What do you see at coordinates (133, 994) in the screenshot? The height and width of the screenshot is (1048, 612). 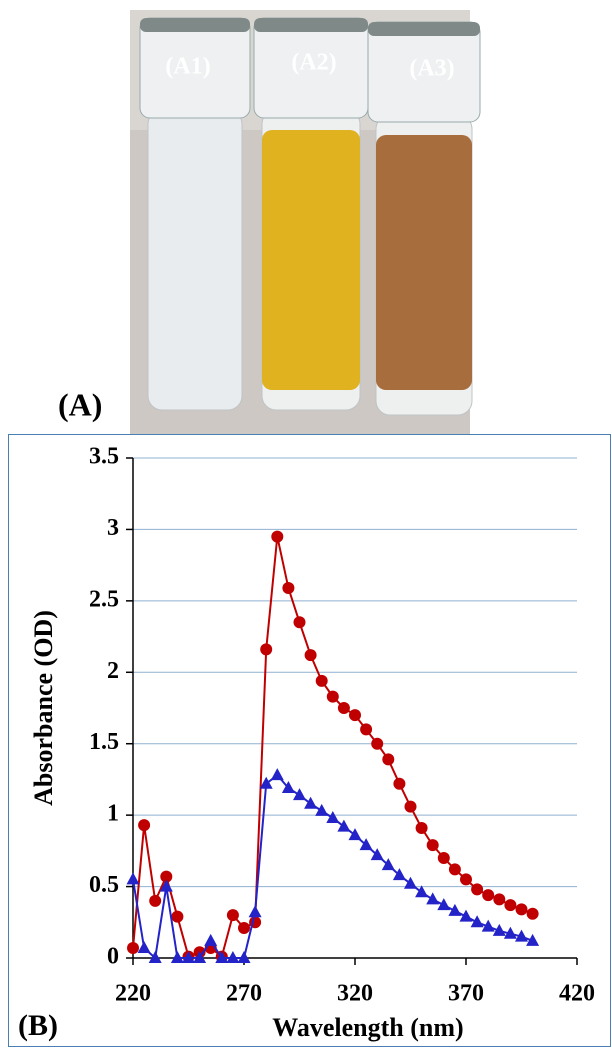 I see `x-tick-label: 220` at bounding box center [133, 994].